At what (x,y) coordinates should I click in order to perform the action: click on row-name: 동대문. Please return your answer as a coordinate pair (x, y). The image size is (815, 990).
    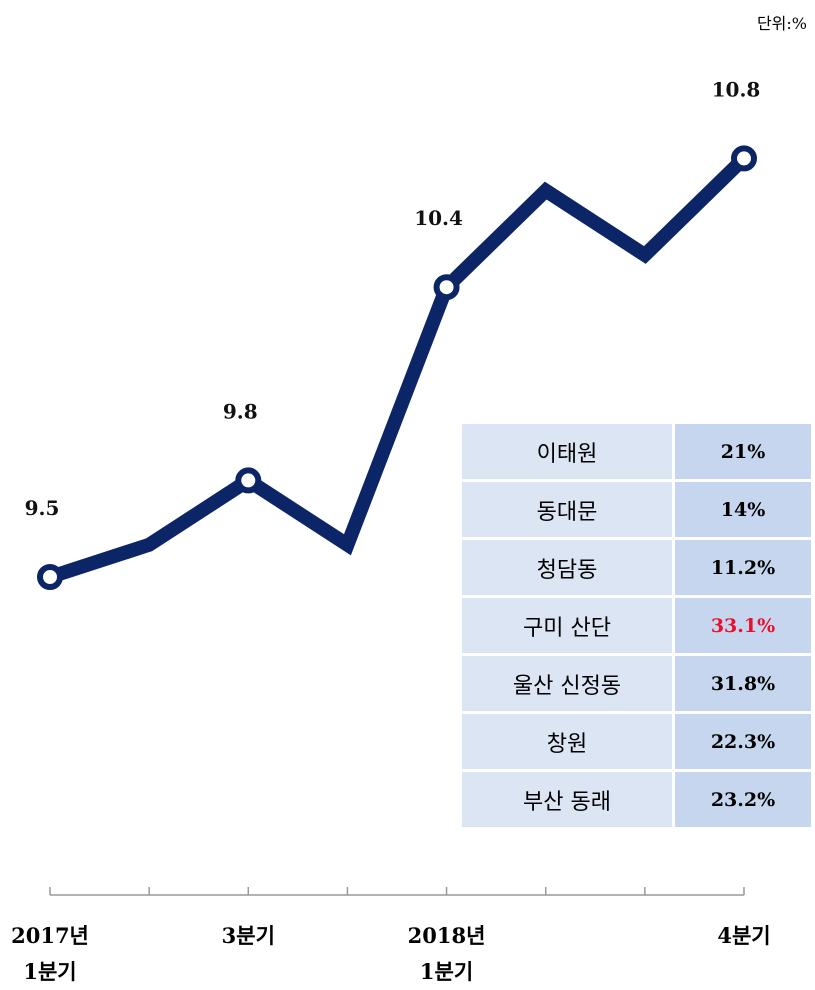
    Looking at the image, I should click on (567, 509).